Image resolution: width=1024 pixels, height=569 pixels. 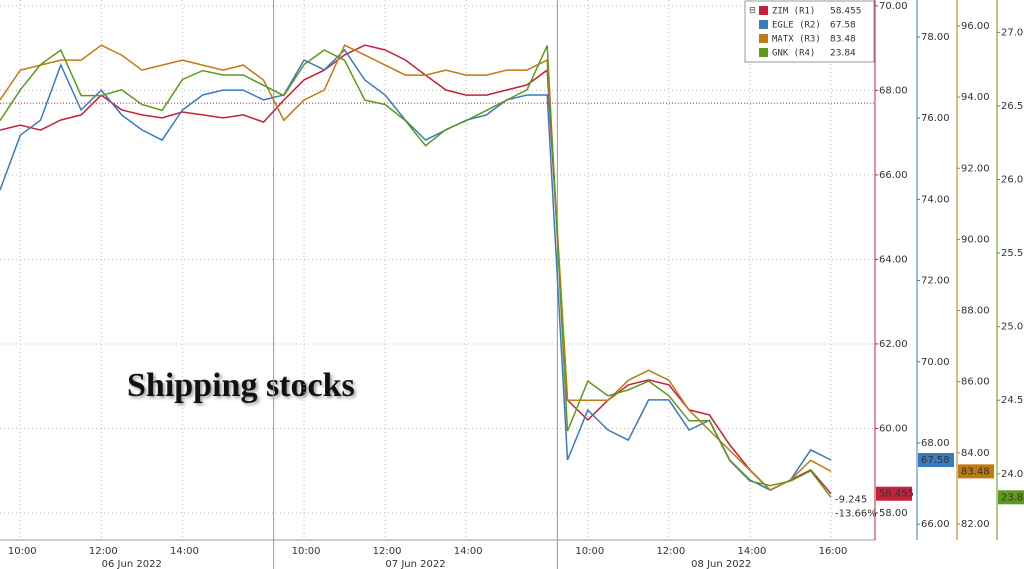 I want to click on y-tick-label: 78.00, so click(x=935, y=37).